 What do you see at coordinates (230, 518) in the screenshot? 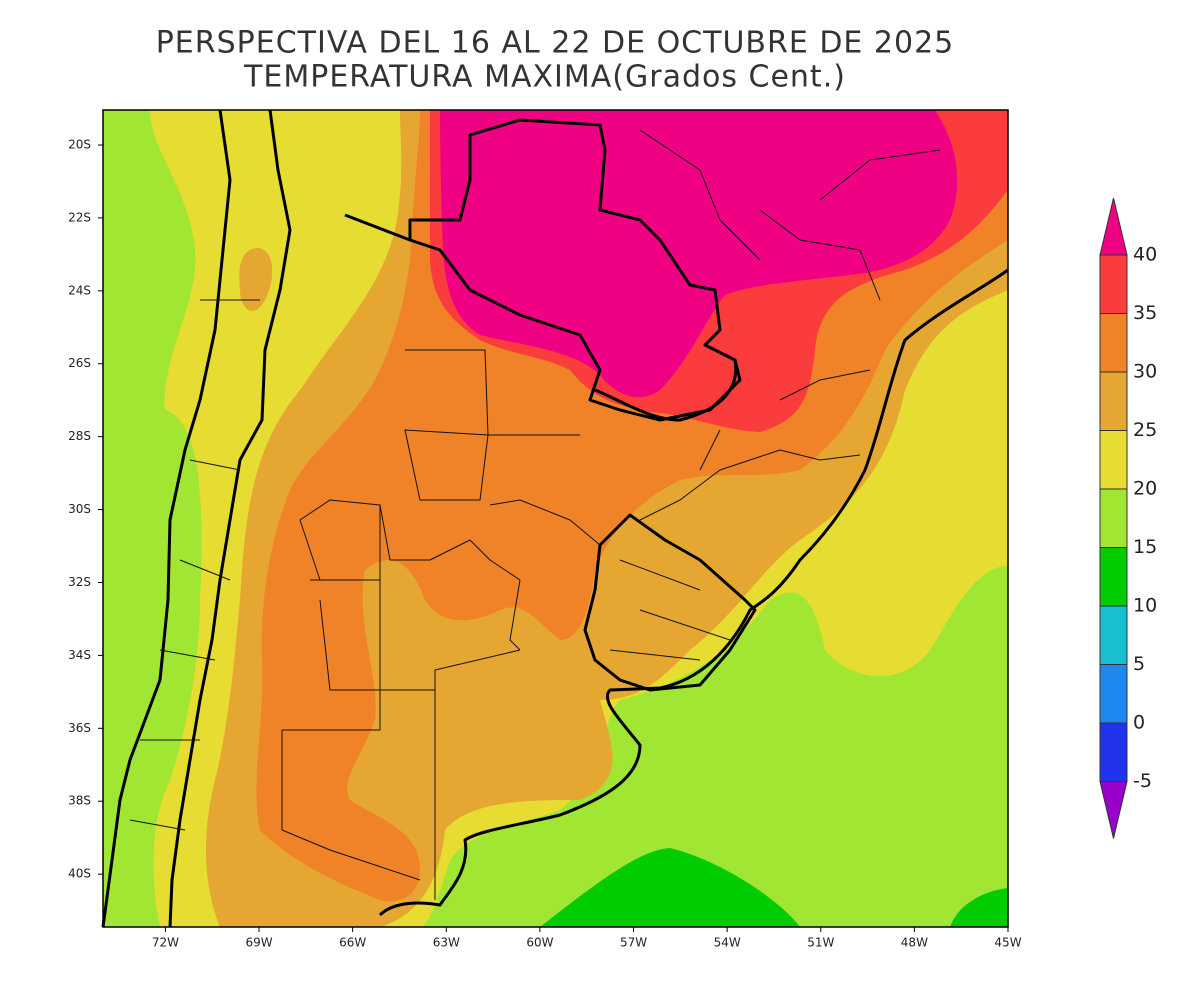
I see `chile-border` at bounding box center [230, 518].